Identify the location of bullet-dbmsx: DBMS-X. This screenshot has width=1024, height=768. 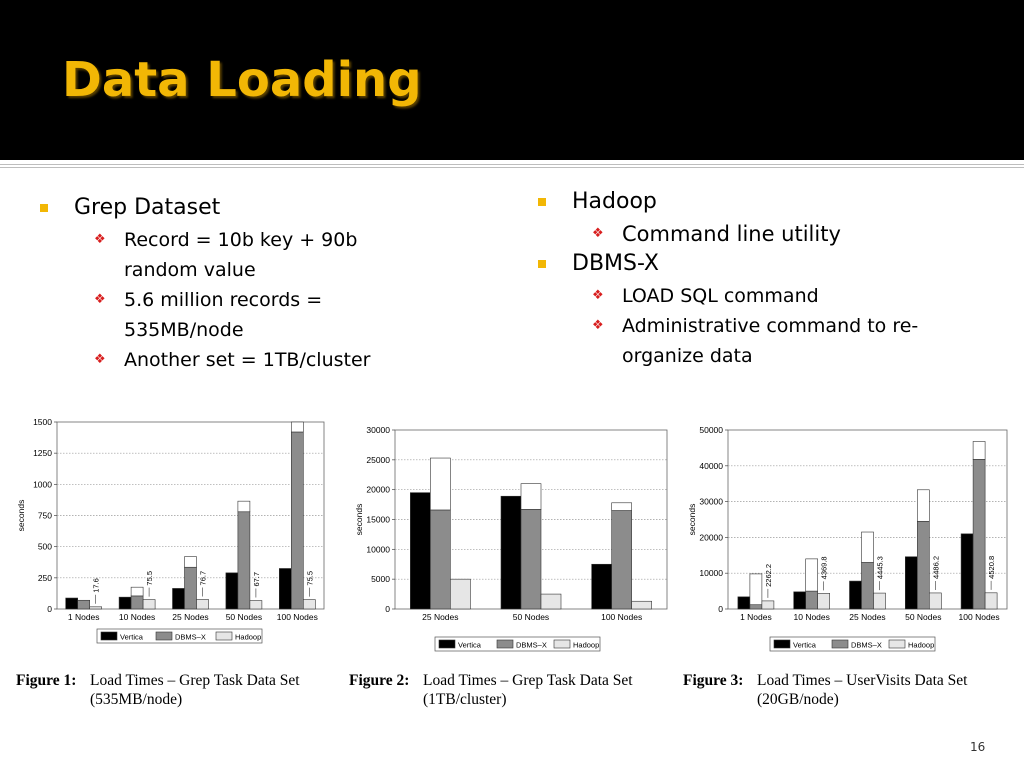
(758, 264).